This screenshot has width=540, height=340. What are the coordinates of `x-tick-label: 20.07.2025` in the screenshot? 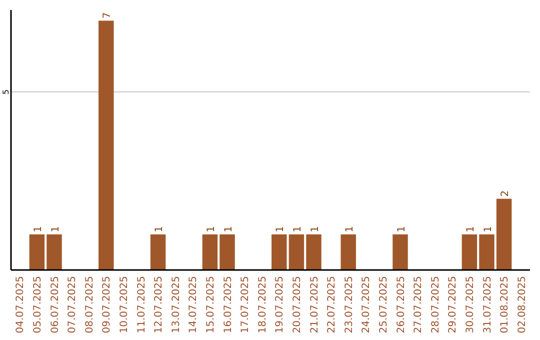 It's located at (297, 305).